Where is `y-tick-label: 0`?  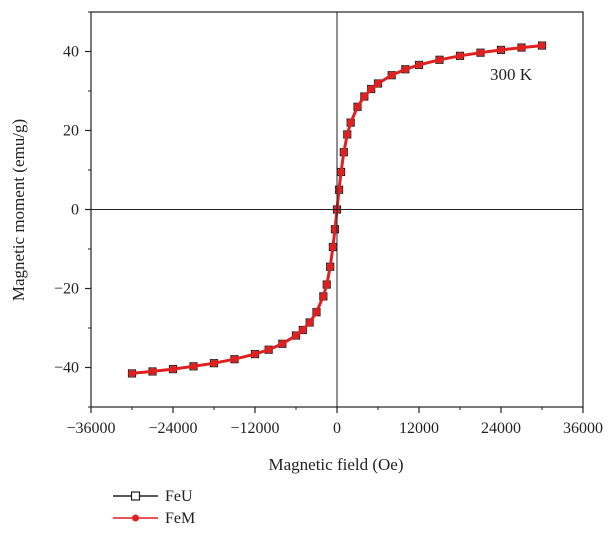
y-tick-label: 0 is located at coordinates (75, 210).